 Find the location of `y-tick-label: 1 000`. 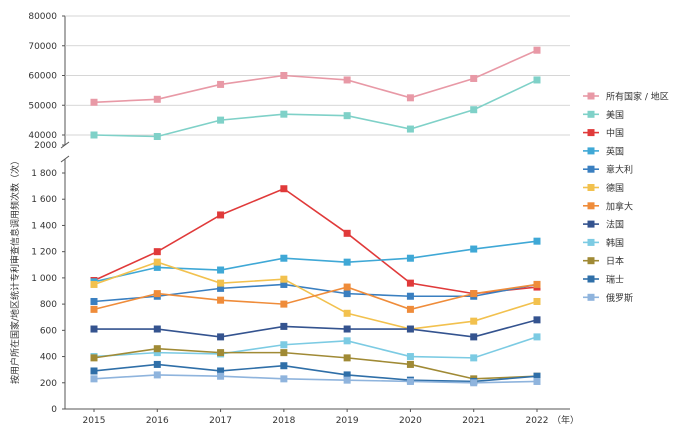

y-tick-label: 1 000 is located at coordinates (44, 279).